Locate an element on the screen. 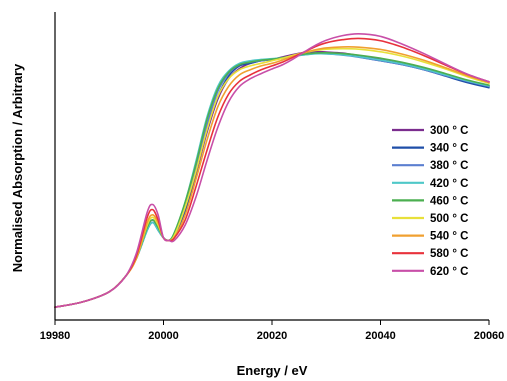  legend-label-2: 380 ° C is located at coordinates (449, 166).